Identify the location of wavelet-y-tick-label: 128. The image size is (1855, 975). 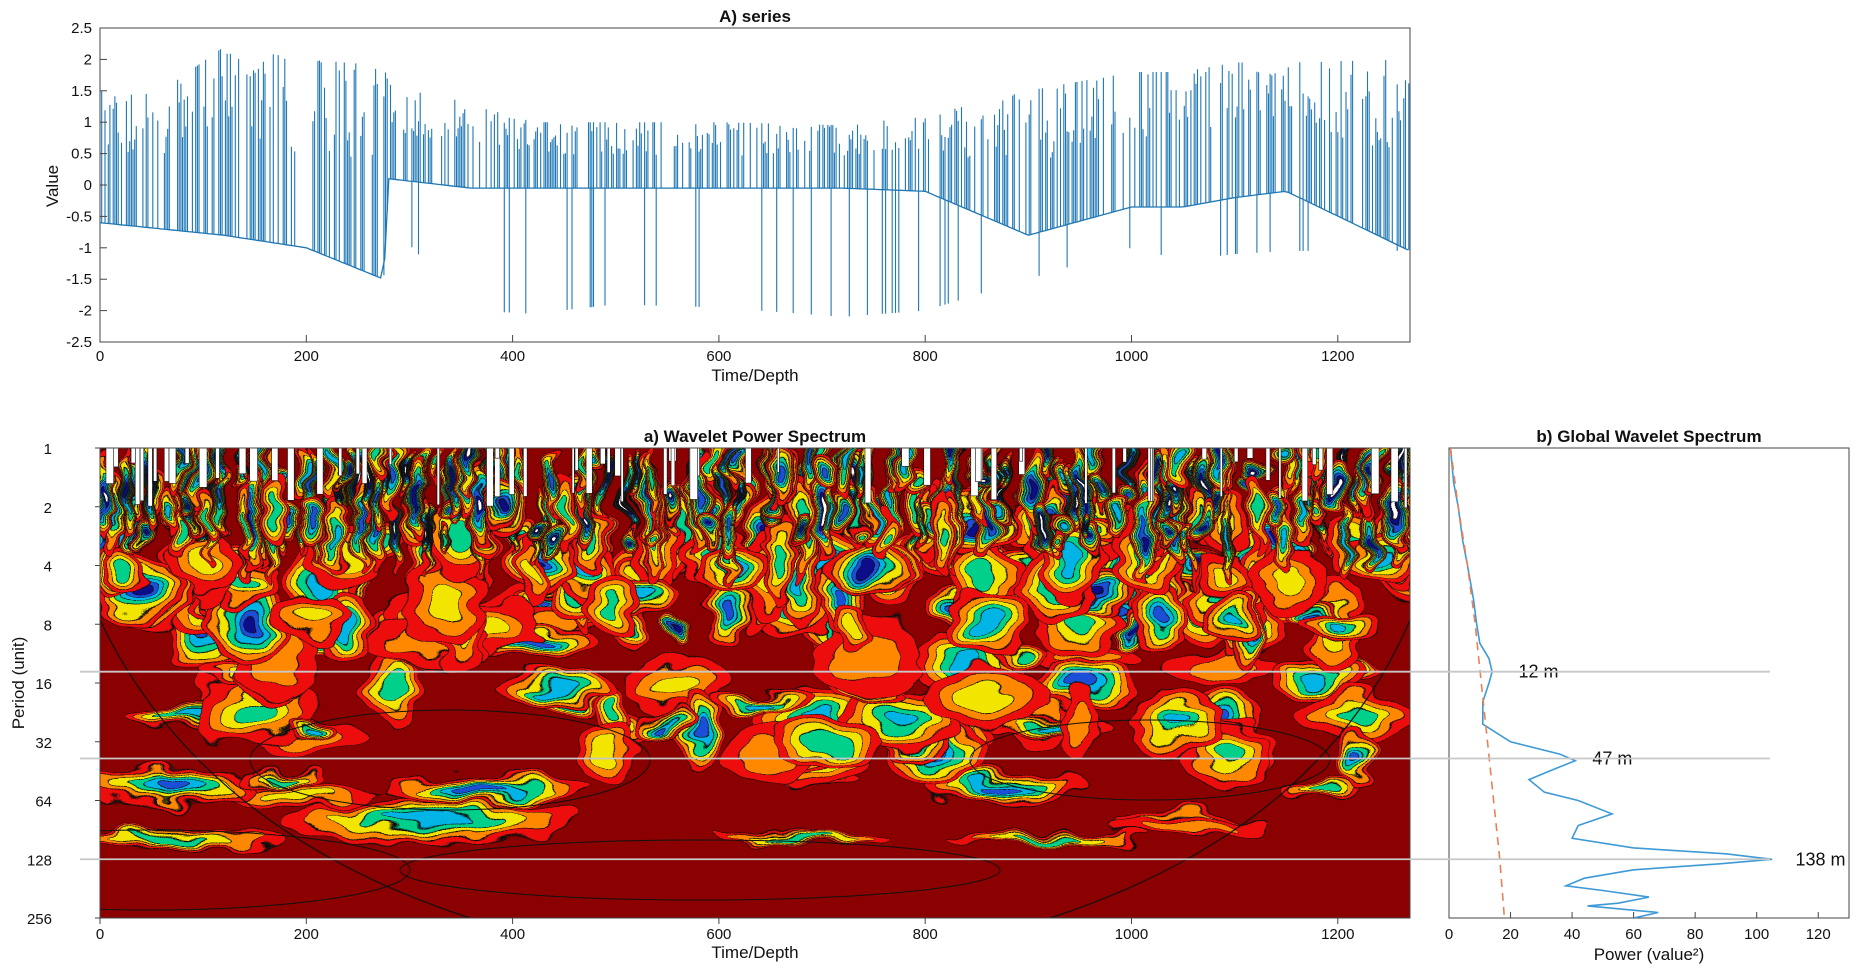
(39, 860).